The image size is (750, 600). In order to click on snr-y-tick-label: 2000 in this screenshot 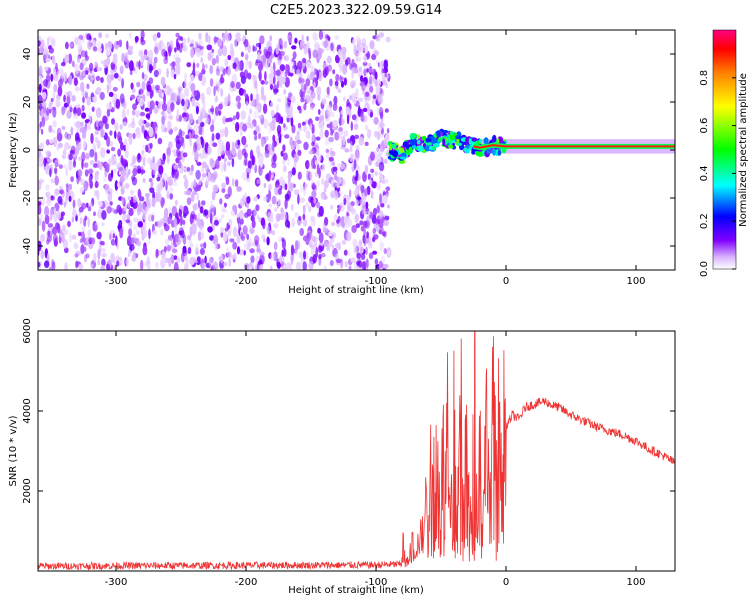, I will do `click(27, 490)`.